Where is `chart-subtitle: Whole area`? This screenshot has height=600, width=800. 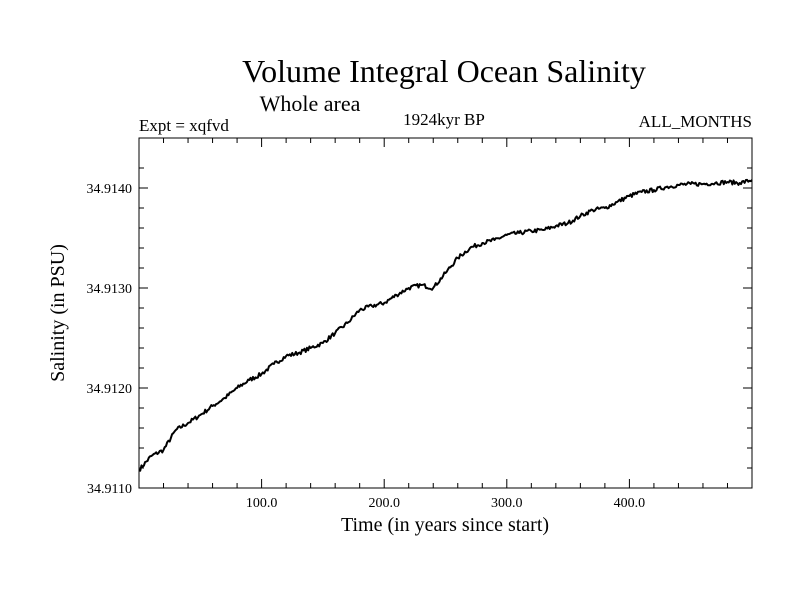 chart-subtitle: Whole area is located at coordinates (310, 103).